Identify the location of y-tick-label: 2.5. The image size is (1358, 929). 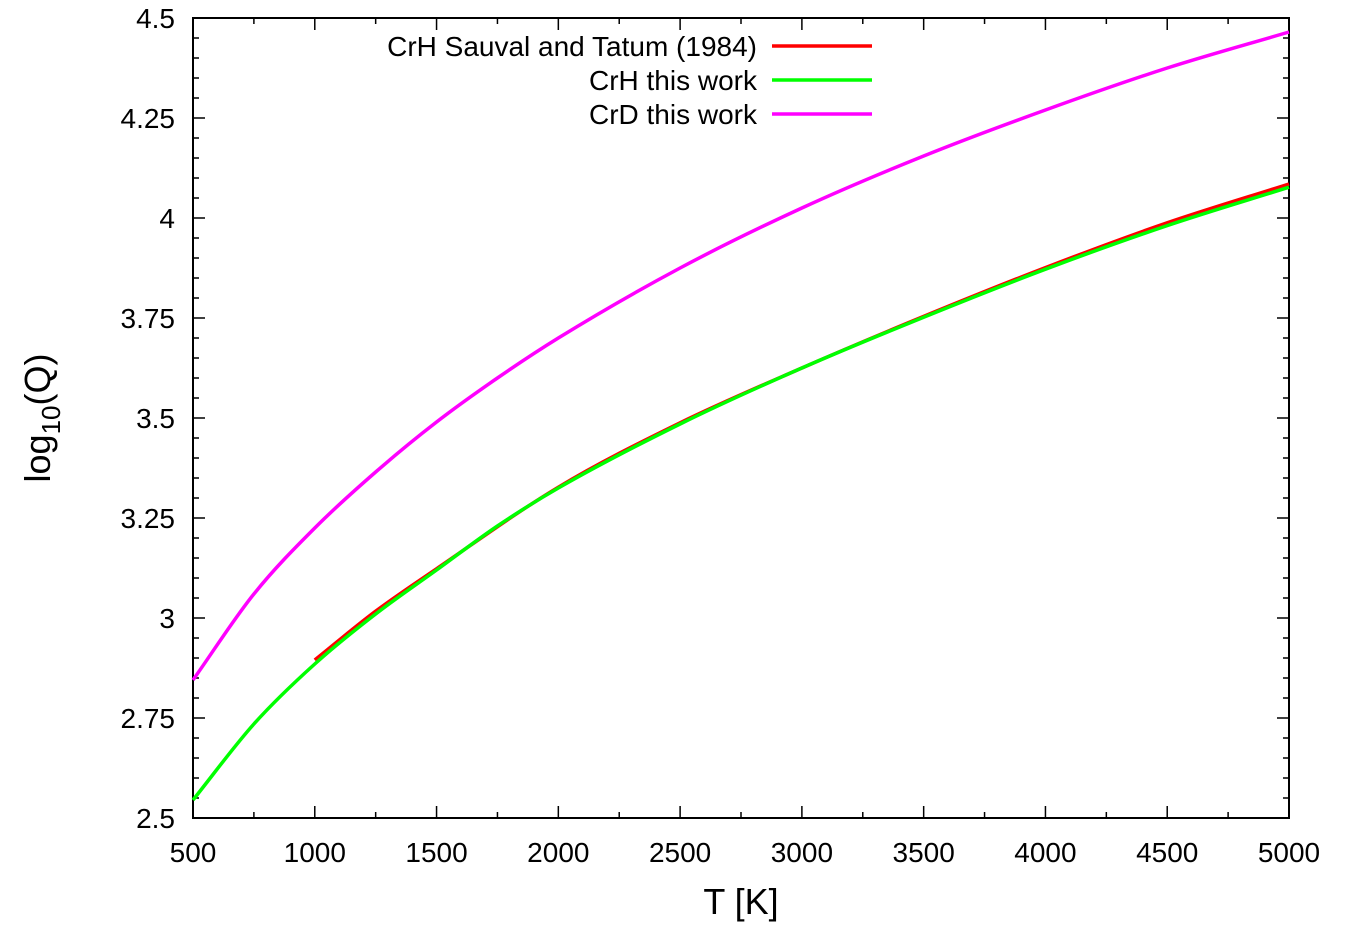
(155, 818).